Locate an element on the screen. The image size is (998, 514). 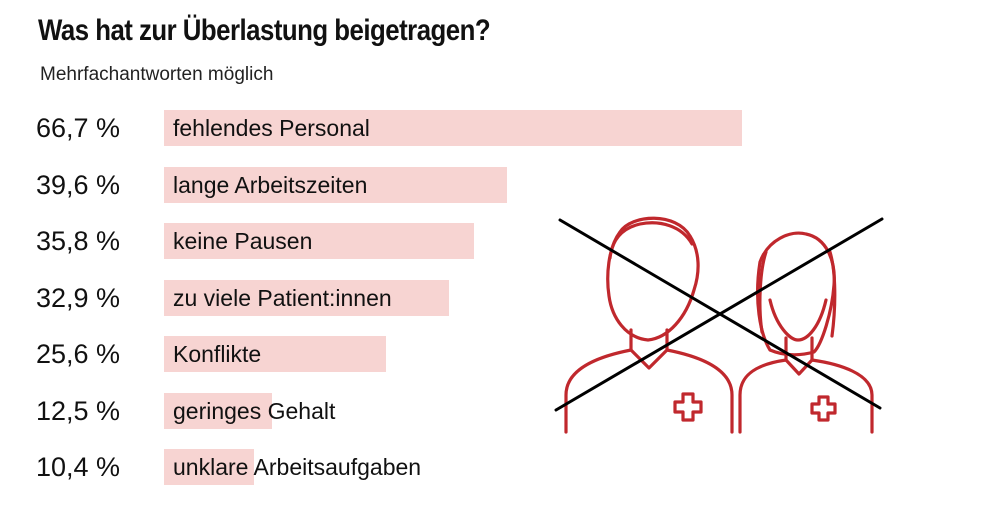
bar-row: 12,5 % geringes Gehalt is located at coordinates (260, 410).